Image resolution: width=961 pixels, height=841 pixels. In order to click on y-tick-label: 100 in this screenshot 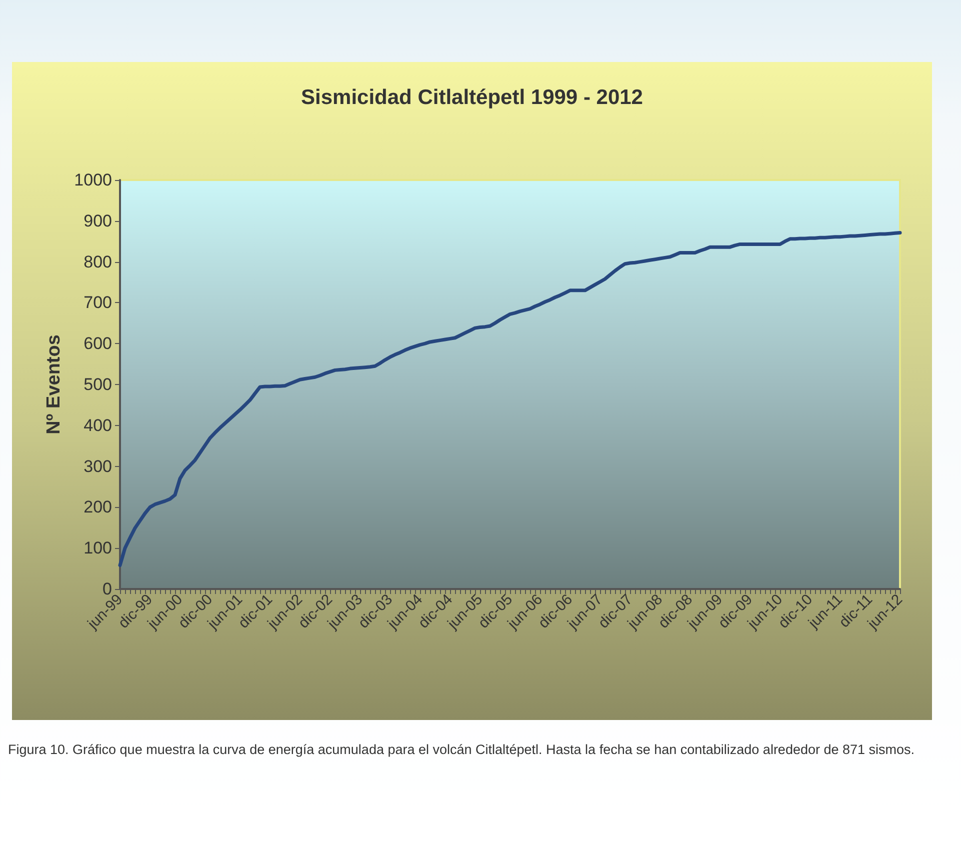, I will do `click(98, 548)`.